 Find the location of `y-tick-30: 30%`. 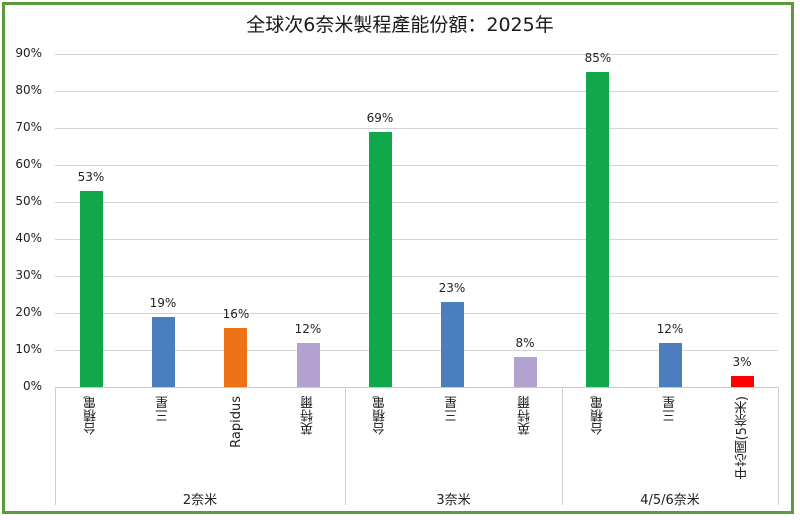

y-tick-30: 30% is located at coordinates (28, 275).